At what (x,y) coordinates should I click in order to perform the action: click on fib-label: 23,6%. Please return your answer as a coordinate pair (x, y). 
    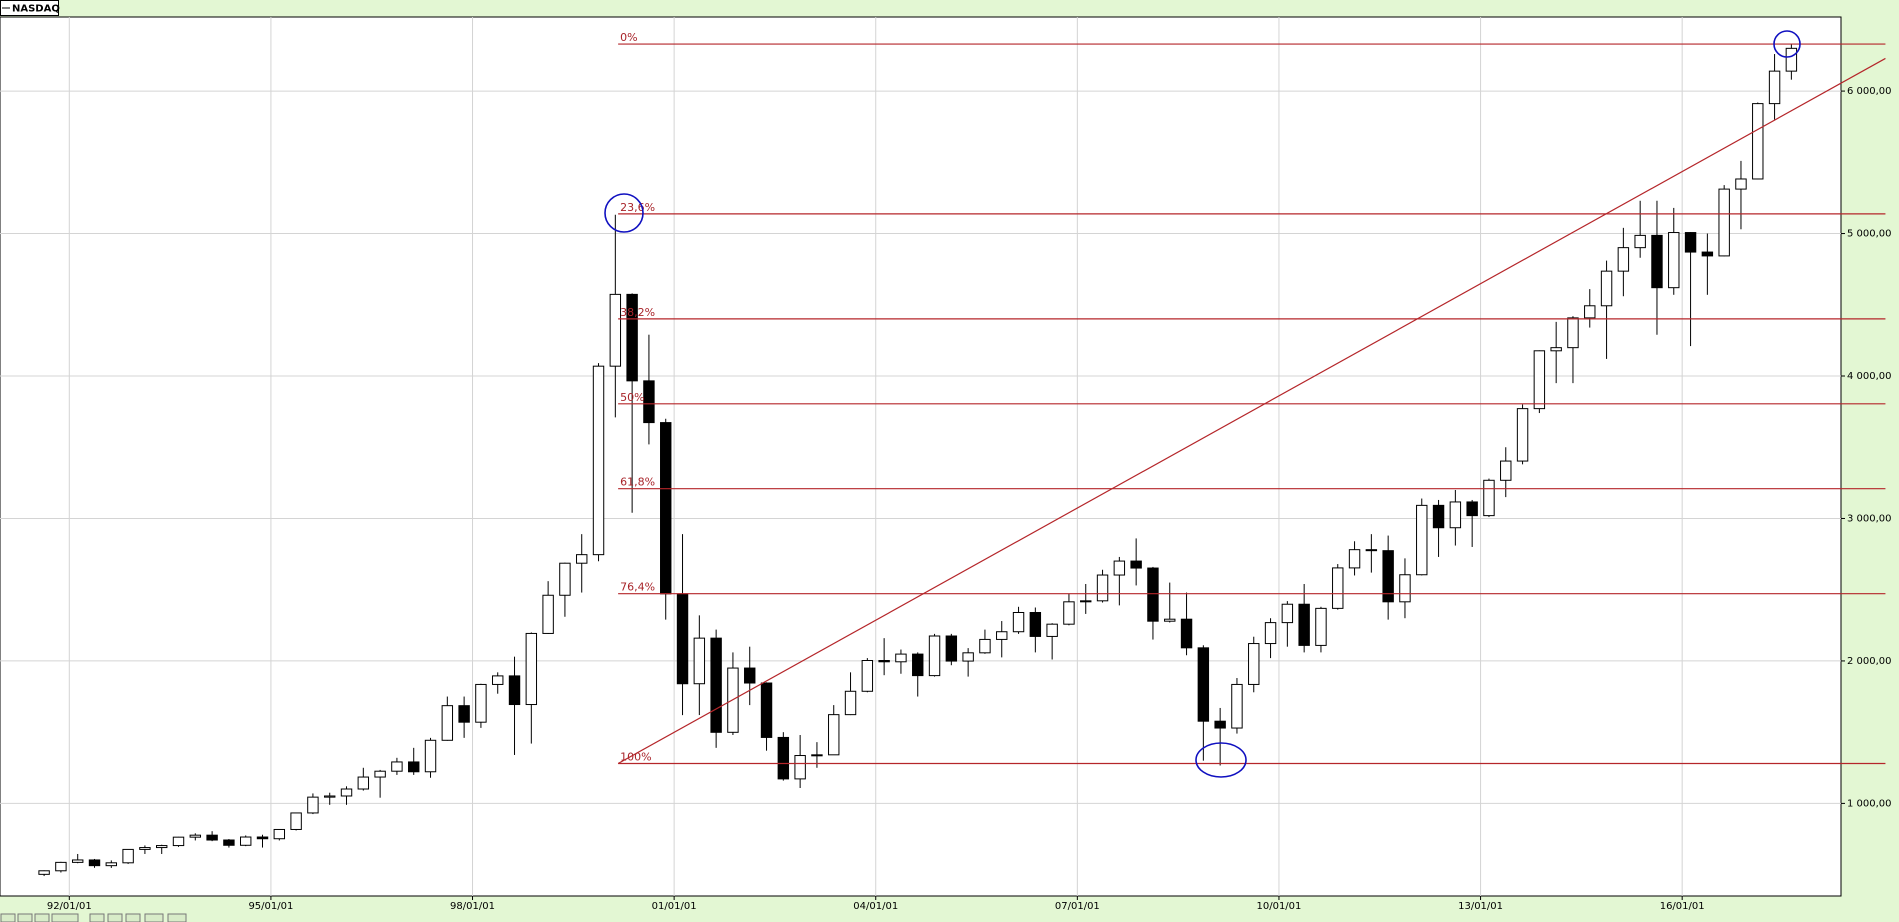
    Looking at the image, I should click on (637, 207).